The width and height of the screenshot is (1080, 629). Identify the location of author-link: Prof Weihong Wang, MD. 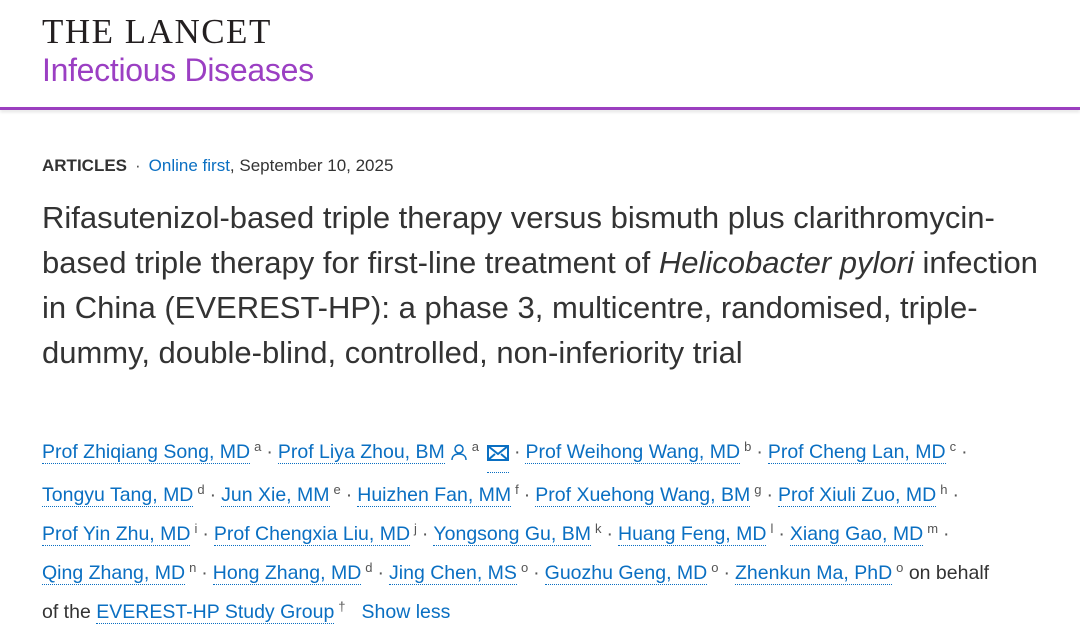
(633, 452).